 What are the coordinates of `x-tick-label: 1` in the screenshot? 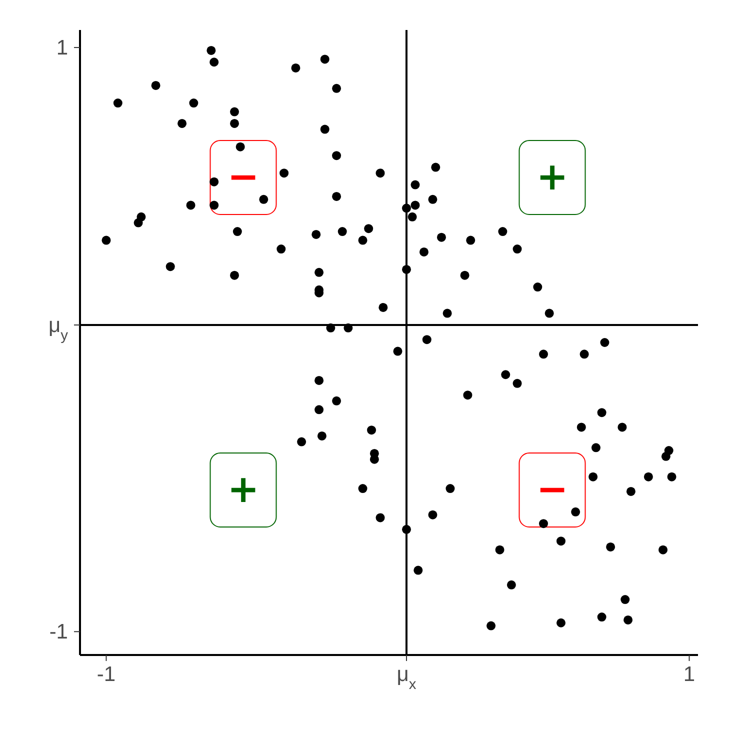 It's located at (689, 674).